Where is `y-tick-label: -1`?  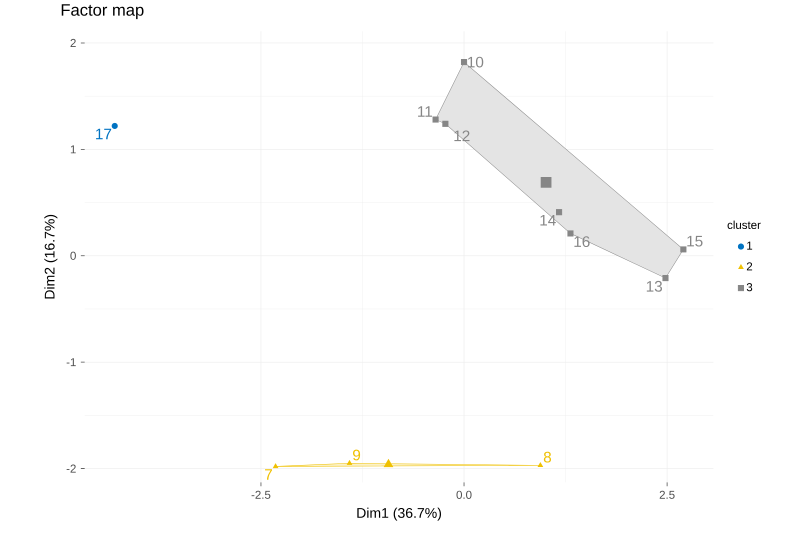 y-tick-label: -1 is located at coordinates (71, 362).